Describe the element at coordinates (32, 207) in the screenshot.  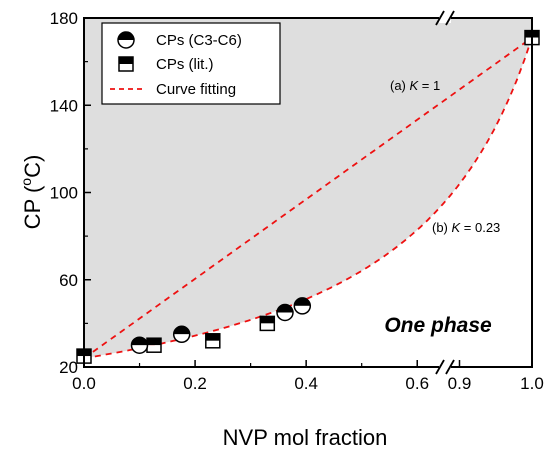
I see `y-axis-title-main: CP (` at that location.